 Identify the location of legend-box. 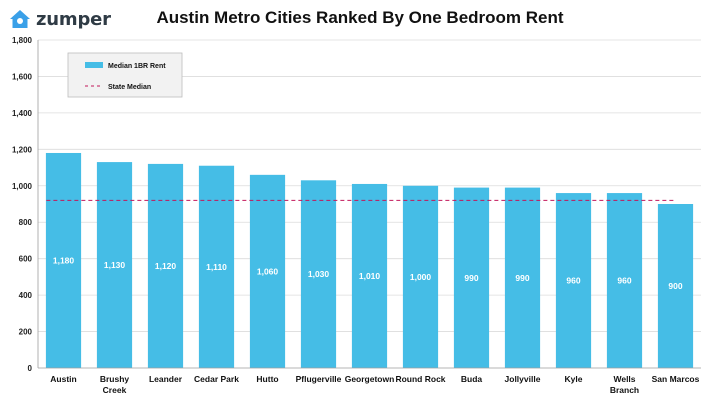
(125, 75).